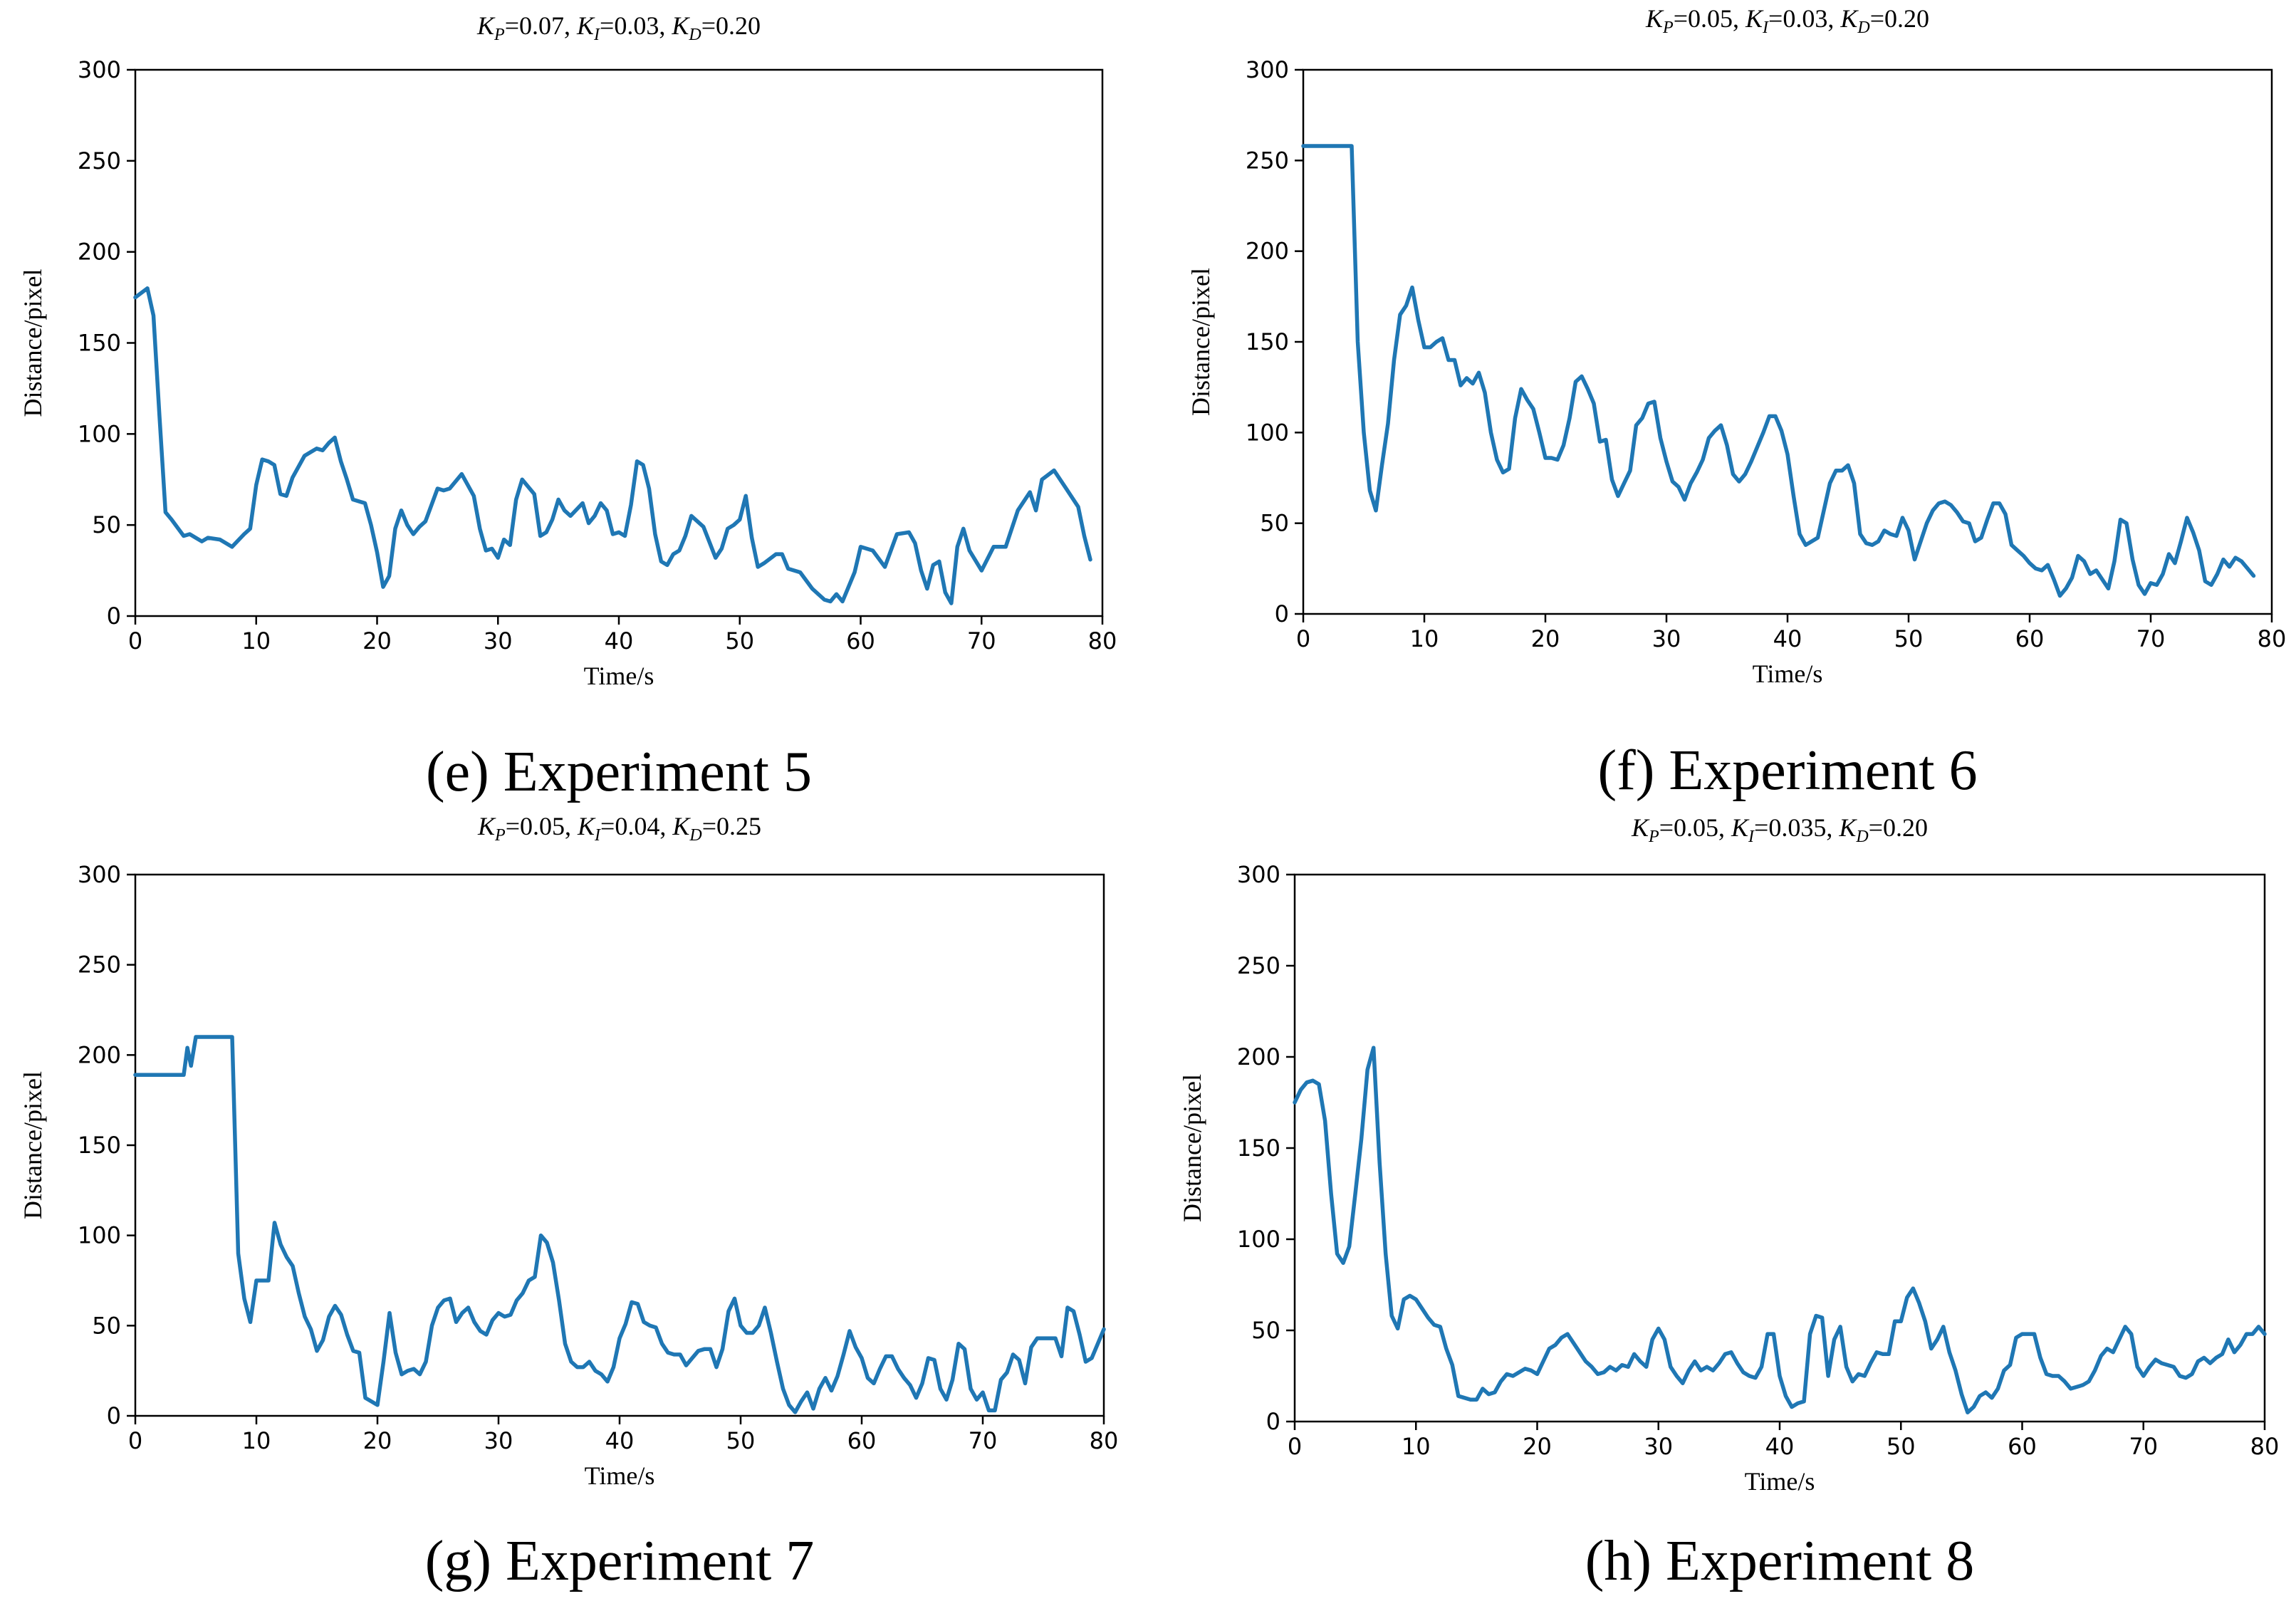 The image size is (2296, 1606). I want to click on title-value: =0.25, so click(731, 826).